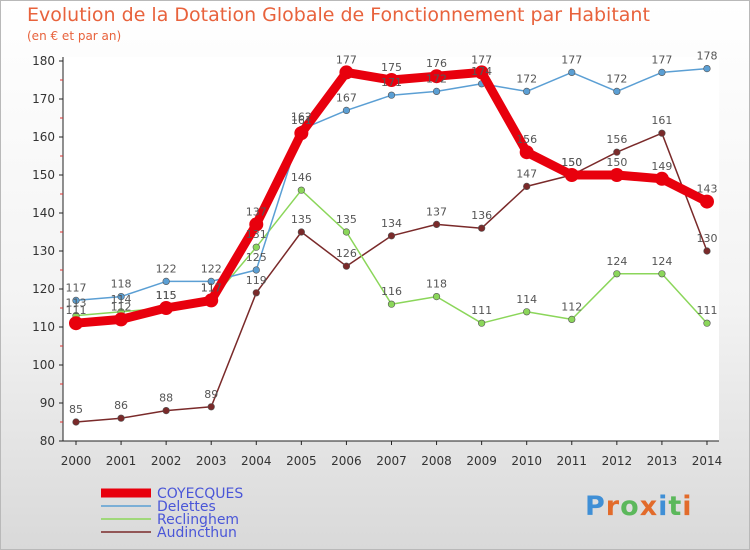  What do you see at coordinates (43, 327) in the screenshot?
I see `y-tick-label: 110` at bounding box center [43, 327].